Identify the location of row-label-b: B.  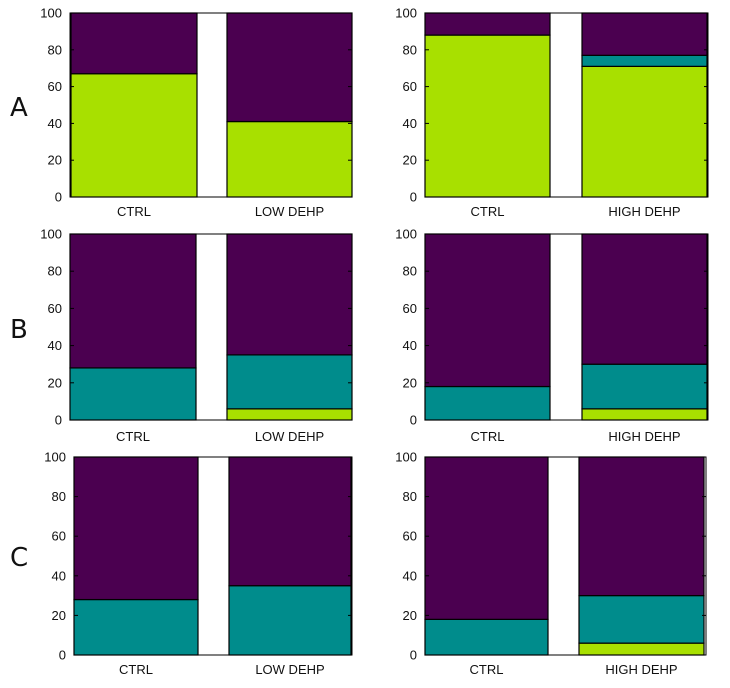
(19, 330).